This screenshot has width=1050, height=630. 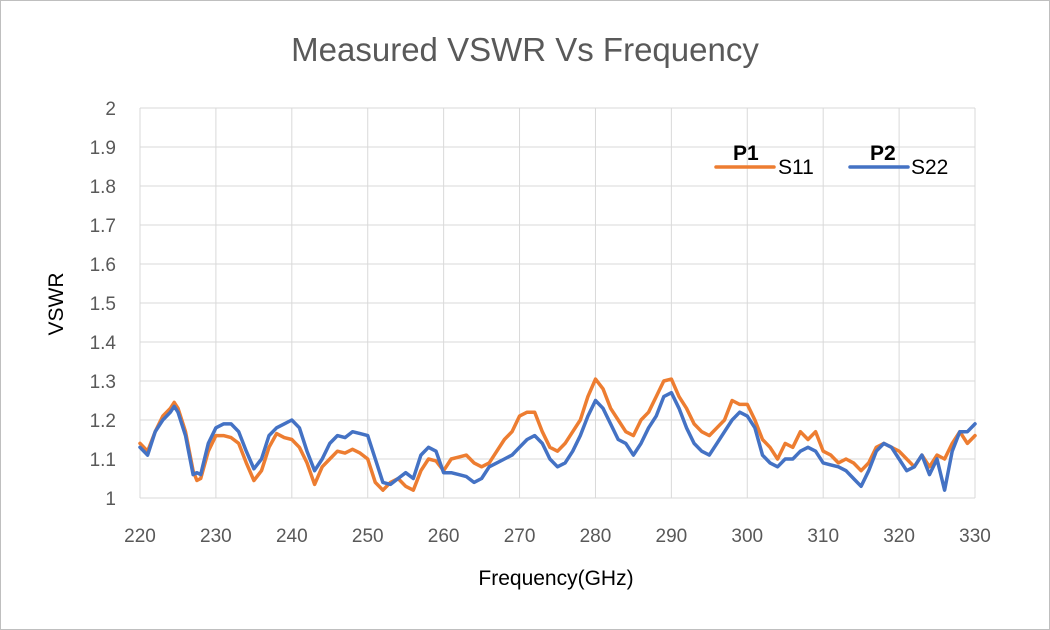 What do you see at coordinates (103, 226) in the screenshot?
I see `y-tick-label: 1.7` at bounding box center [103, 226].